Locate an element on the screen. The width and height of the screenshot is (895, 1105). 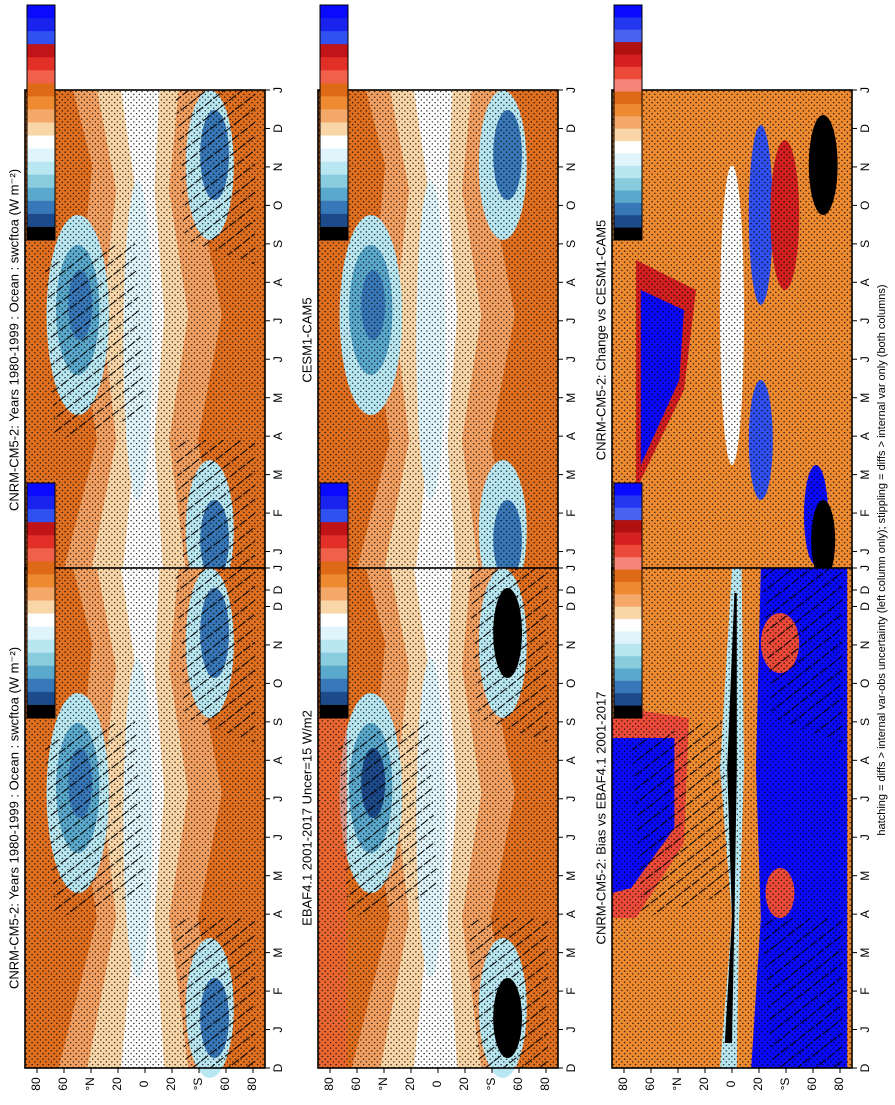
panel-title: EBAF4.1 2001-2017 Uncer=15 W/m2 is located at coordinates (306, 818).